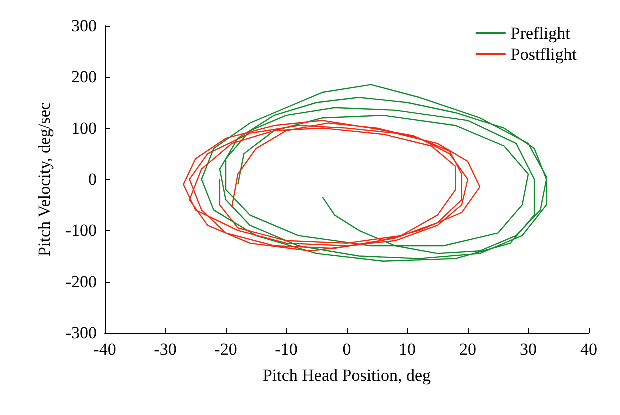 This screenshot has height=415, width=620. Describe the element at coordinates (84, 77) in the screenshot. I see `y-tick-label: 200` at that location.